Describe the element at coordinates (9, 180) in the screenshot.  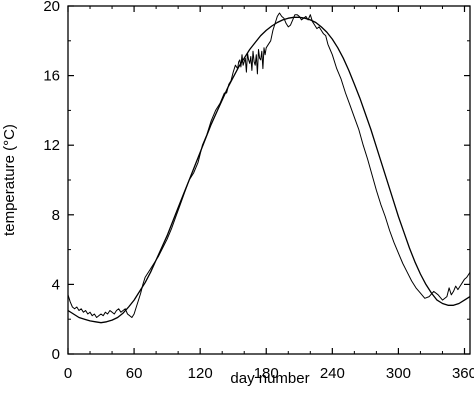
I see `y-axis-label: temperature (°C)` at that location.